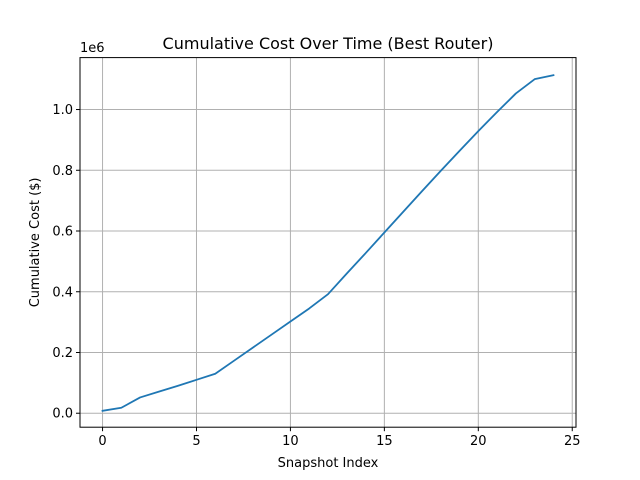  I want to click on x-axis-title: Snapshot Index, so click(328, 463).